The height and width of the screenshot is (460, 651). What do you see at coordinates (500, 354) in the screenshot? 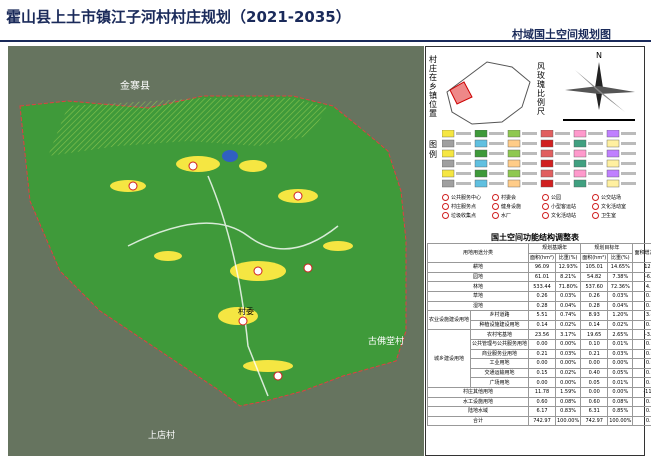
I see `cell: 商业服务业用地` at bounding box center [500, 354].